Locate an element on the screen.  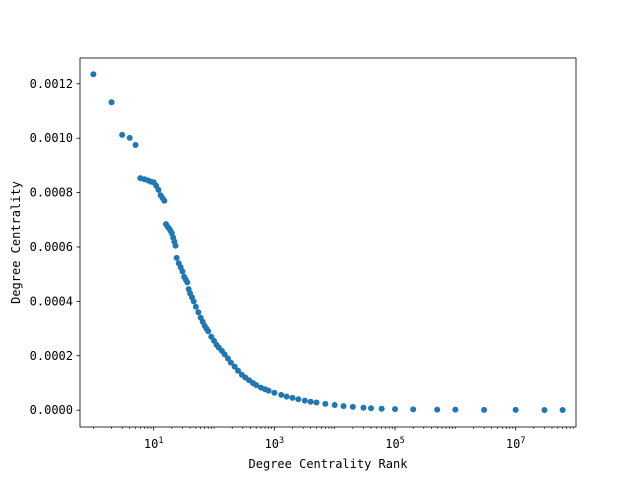
y-tick-label: 0.0012 is located at coordinates (51, 84).